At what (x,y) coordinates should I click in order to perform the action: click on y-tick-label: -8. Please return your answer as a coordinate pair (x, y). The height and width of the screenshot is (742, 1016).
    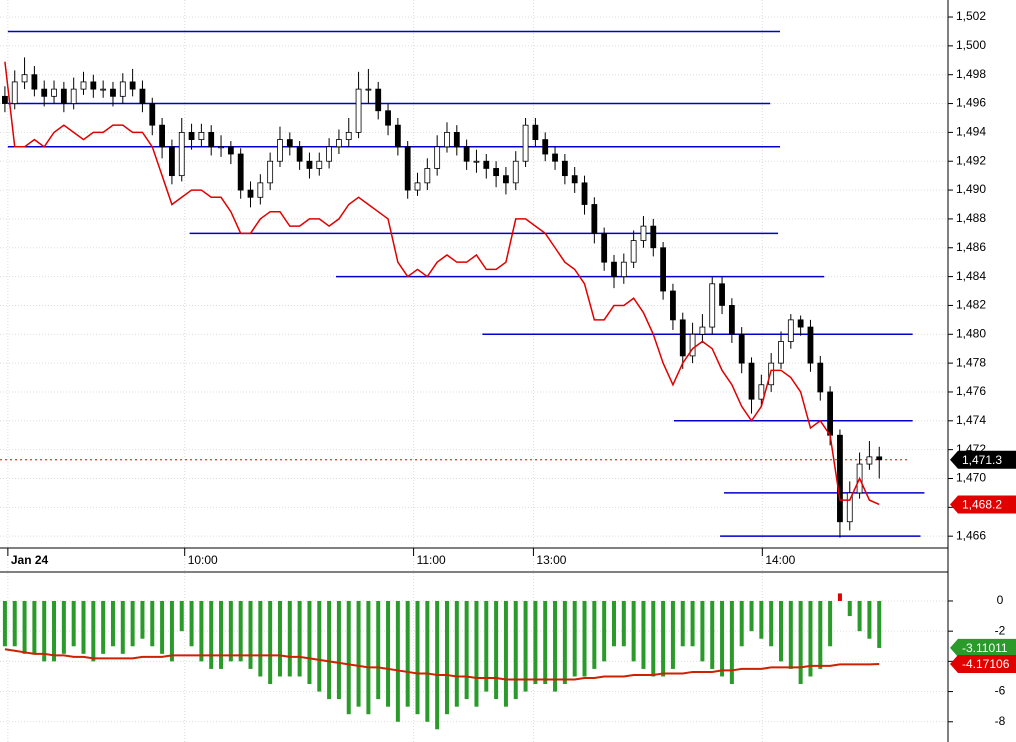
    Looking at the image, I should click on (1000, 721).